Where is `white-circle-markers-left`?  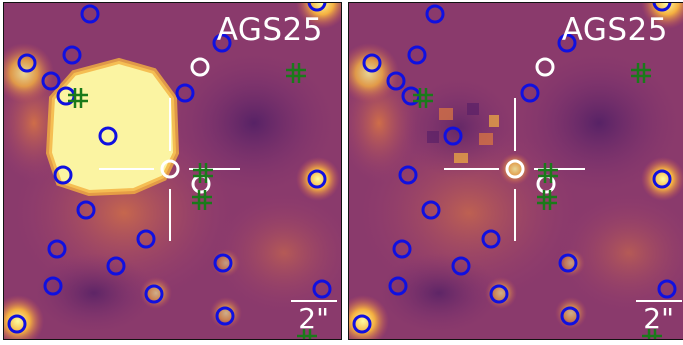 white-circle-markers-left is located at coordinates (185, 125).